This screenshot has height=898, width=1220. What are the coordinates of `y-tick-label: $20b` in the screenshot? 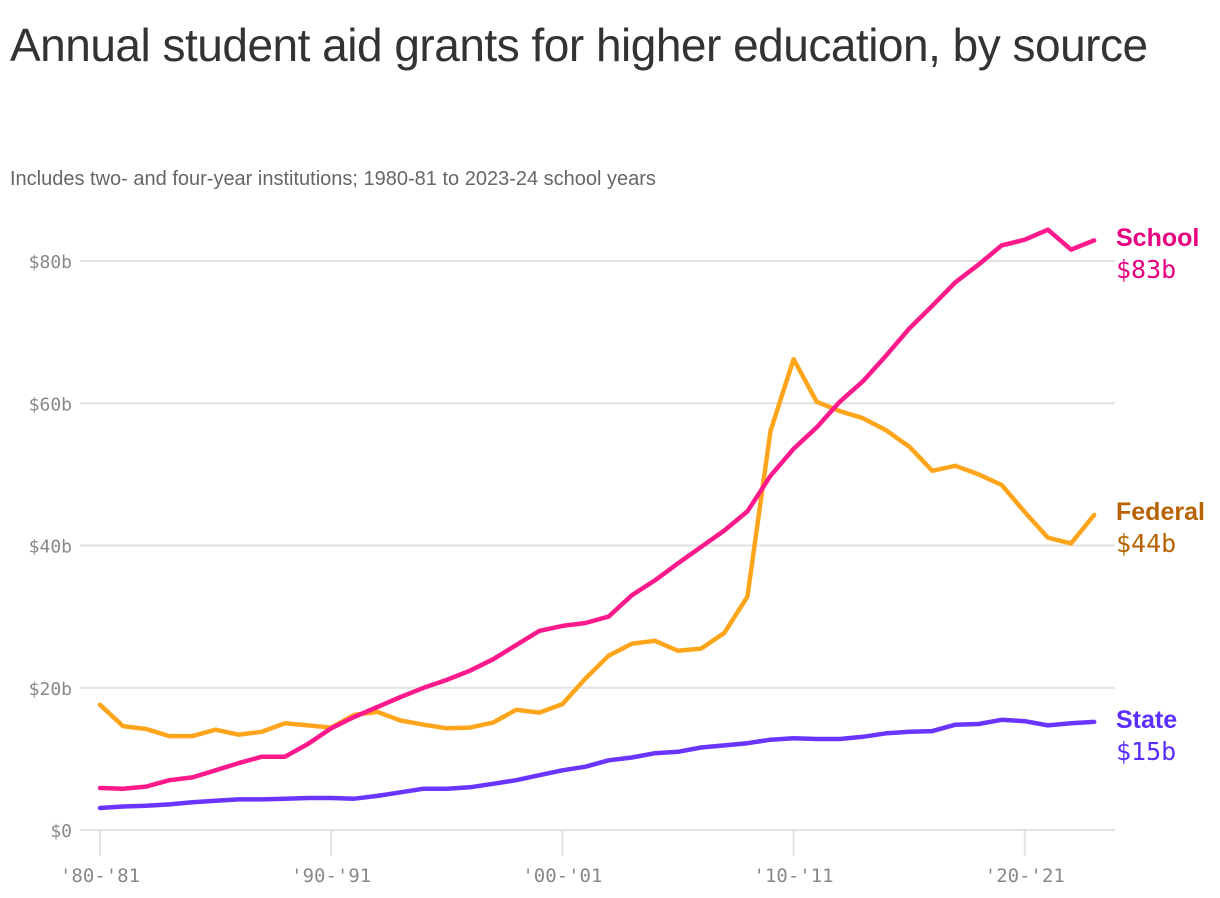 It's located at (50, 689).